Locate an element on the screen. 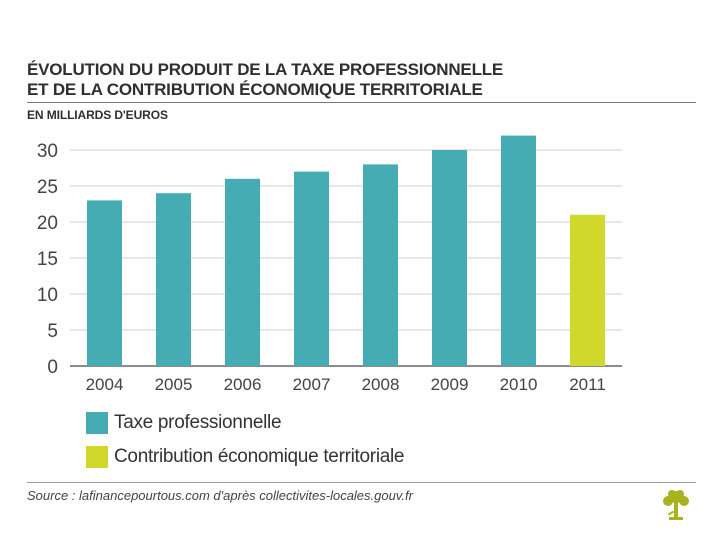 Image resolution: width=720 pixels, height=540 pixels. y-tick-label: 10 is located at coordinates (47, 295).